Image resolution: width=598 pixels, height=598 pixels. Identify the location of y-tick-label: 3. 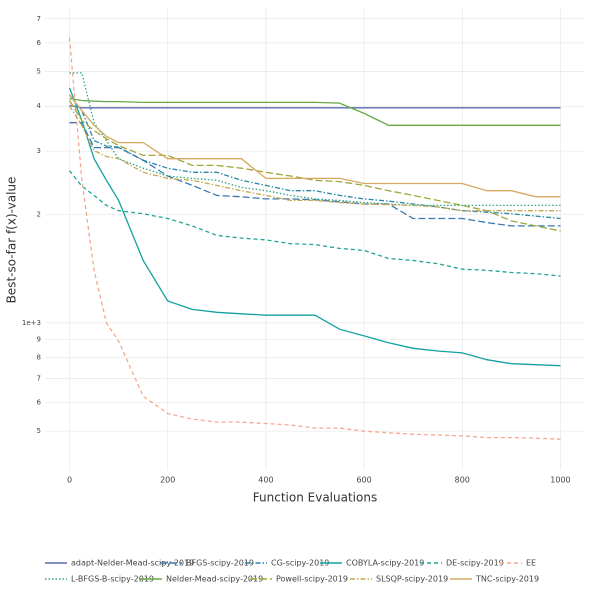
(39, 151).